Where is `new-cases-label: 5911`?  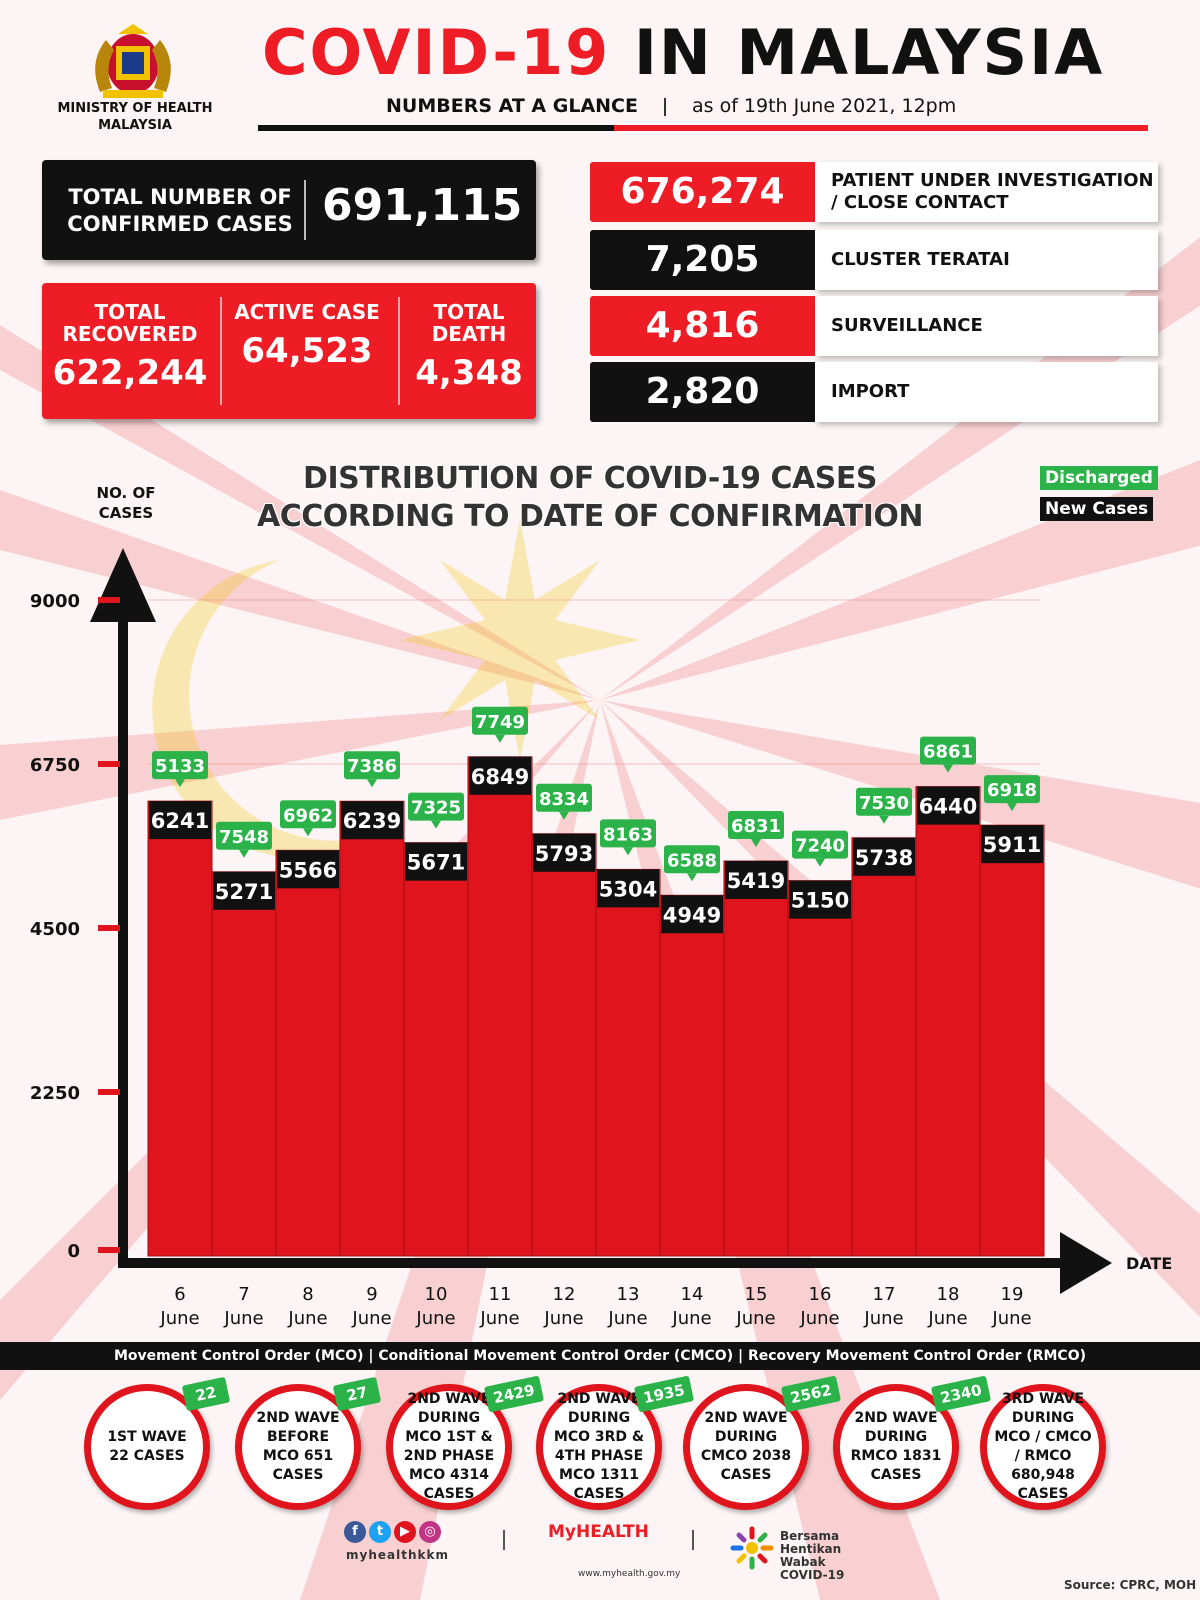 new-cases-label: 5911 is located at coordinates (1012, 845).